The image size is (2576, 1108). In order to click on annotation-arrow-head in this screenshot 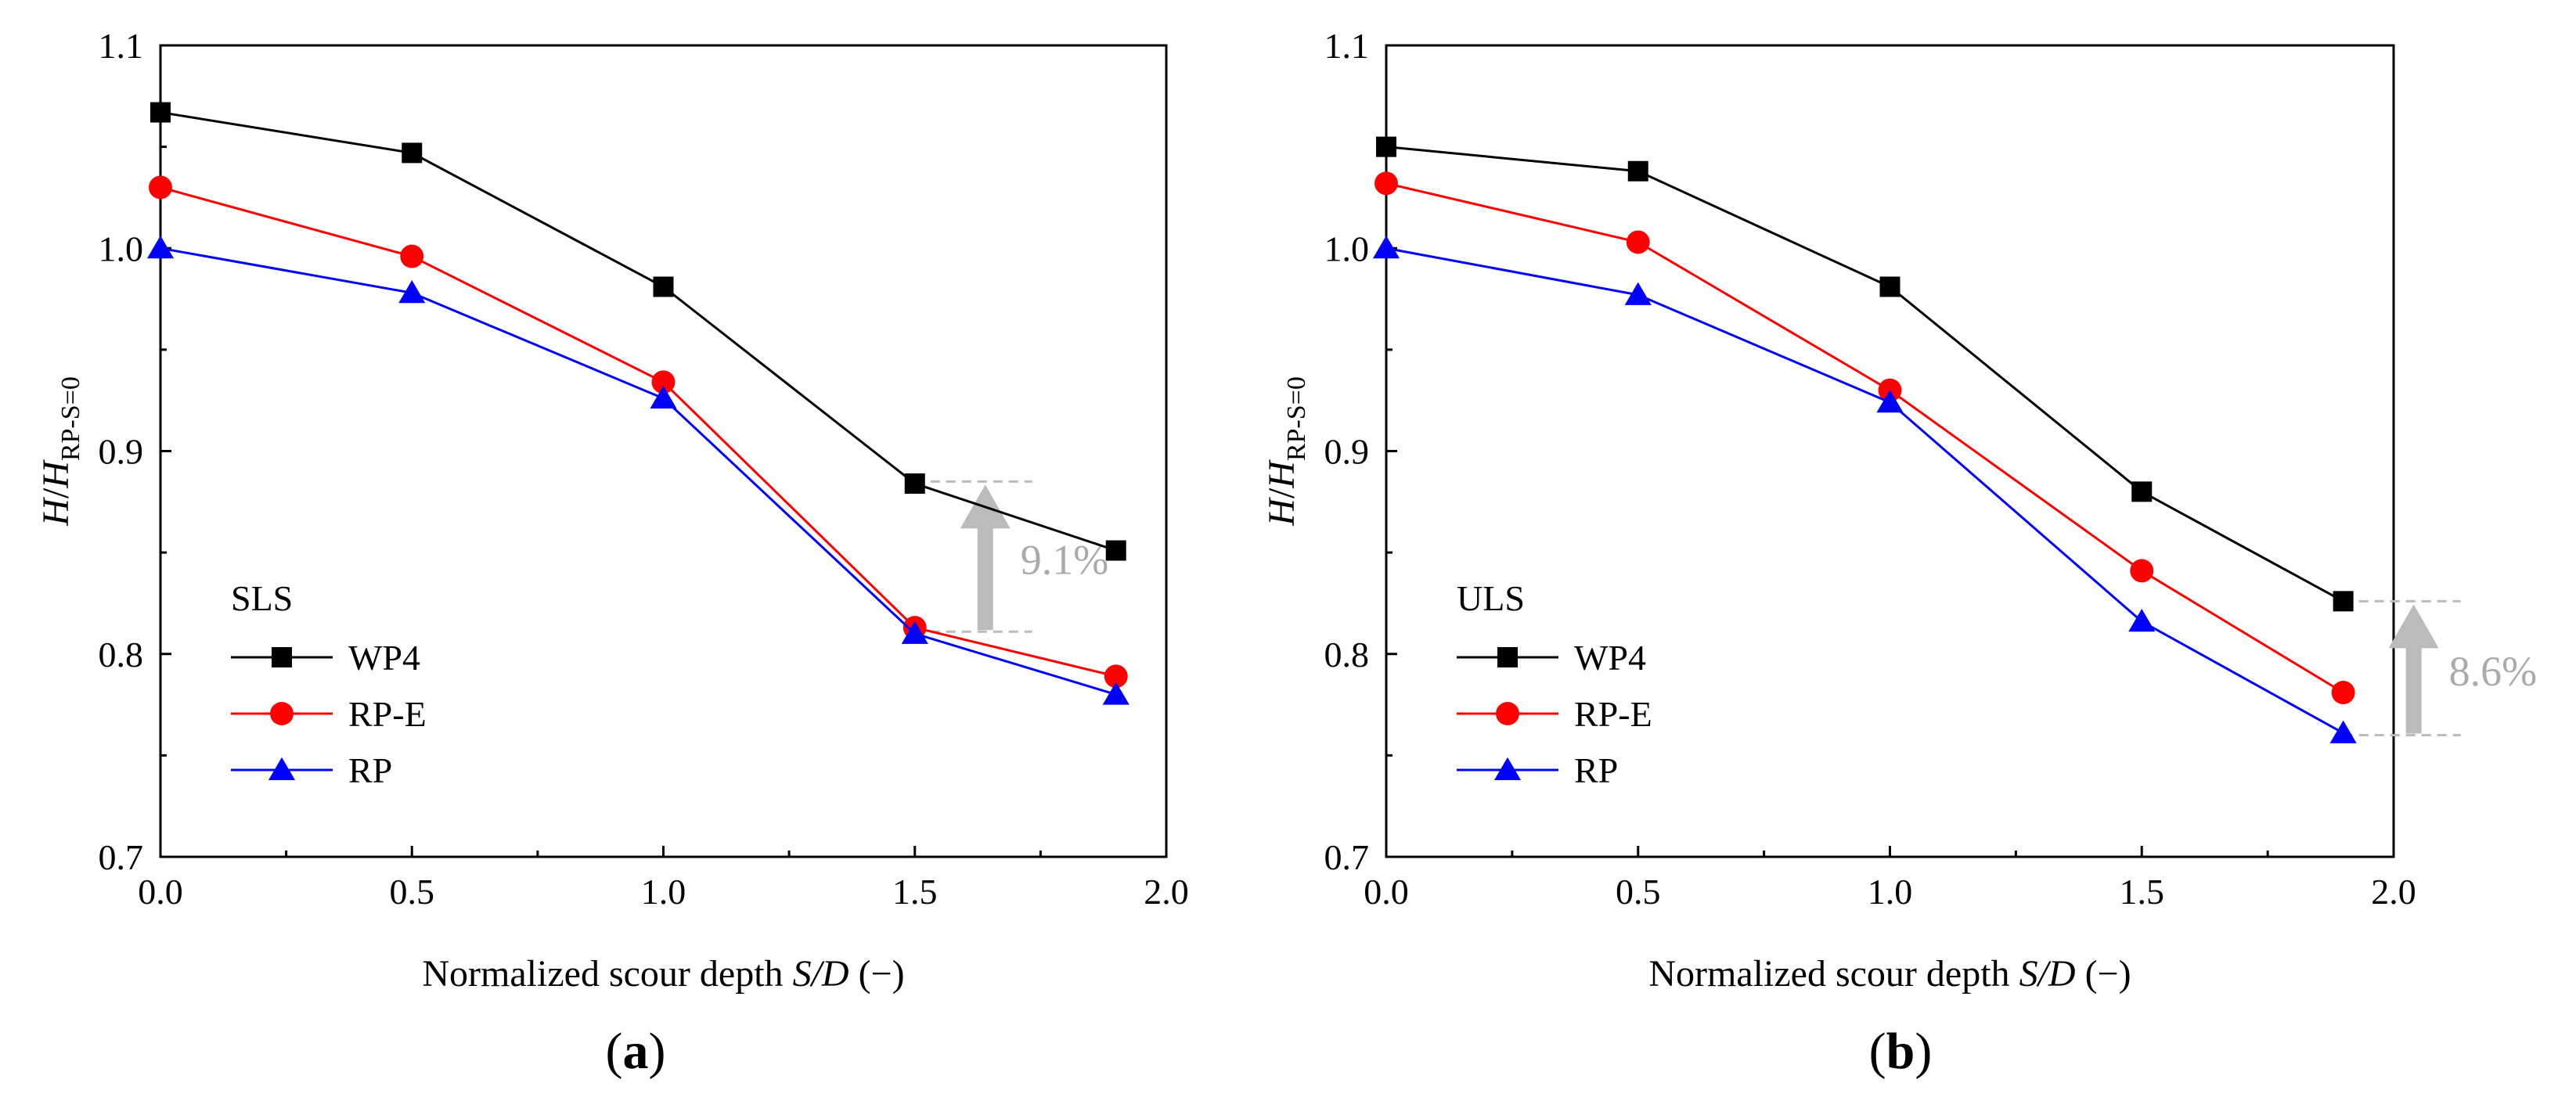, I will do `click(2413, 626)`.